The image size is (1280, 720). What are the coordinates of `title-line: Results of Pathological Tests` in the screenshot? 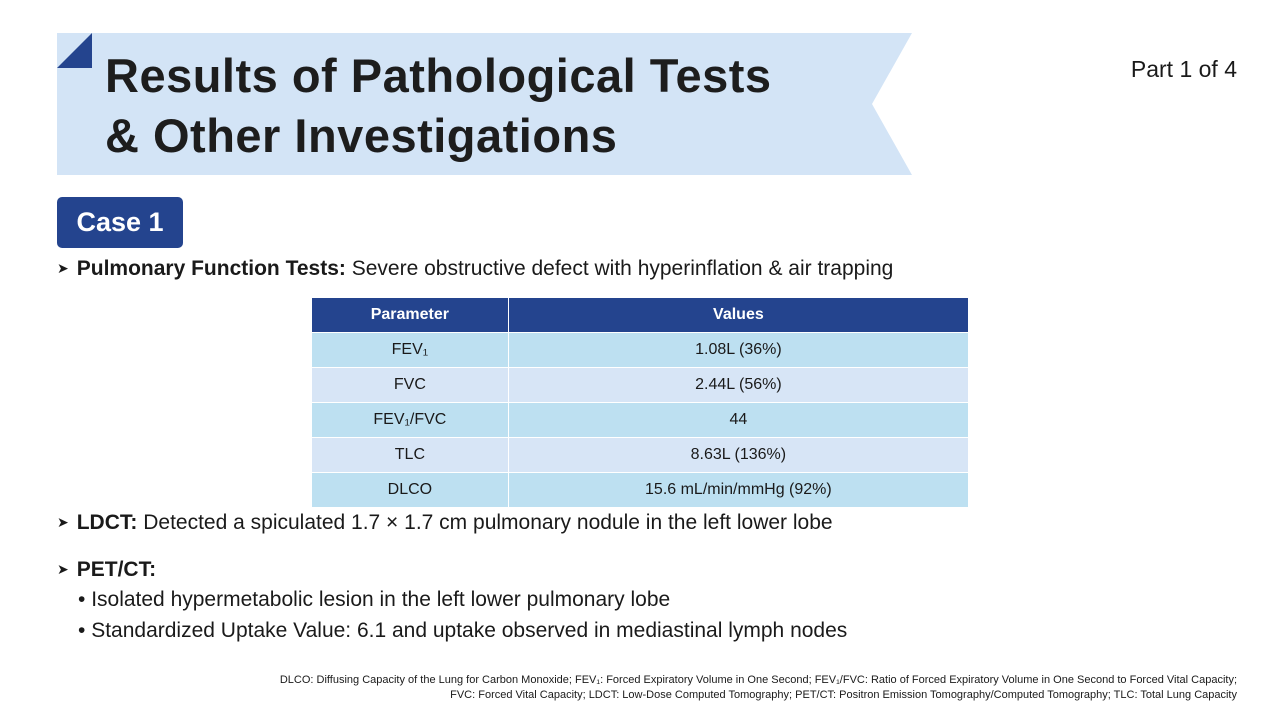 It's located at (438, 75).